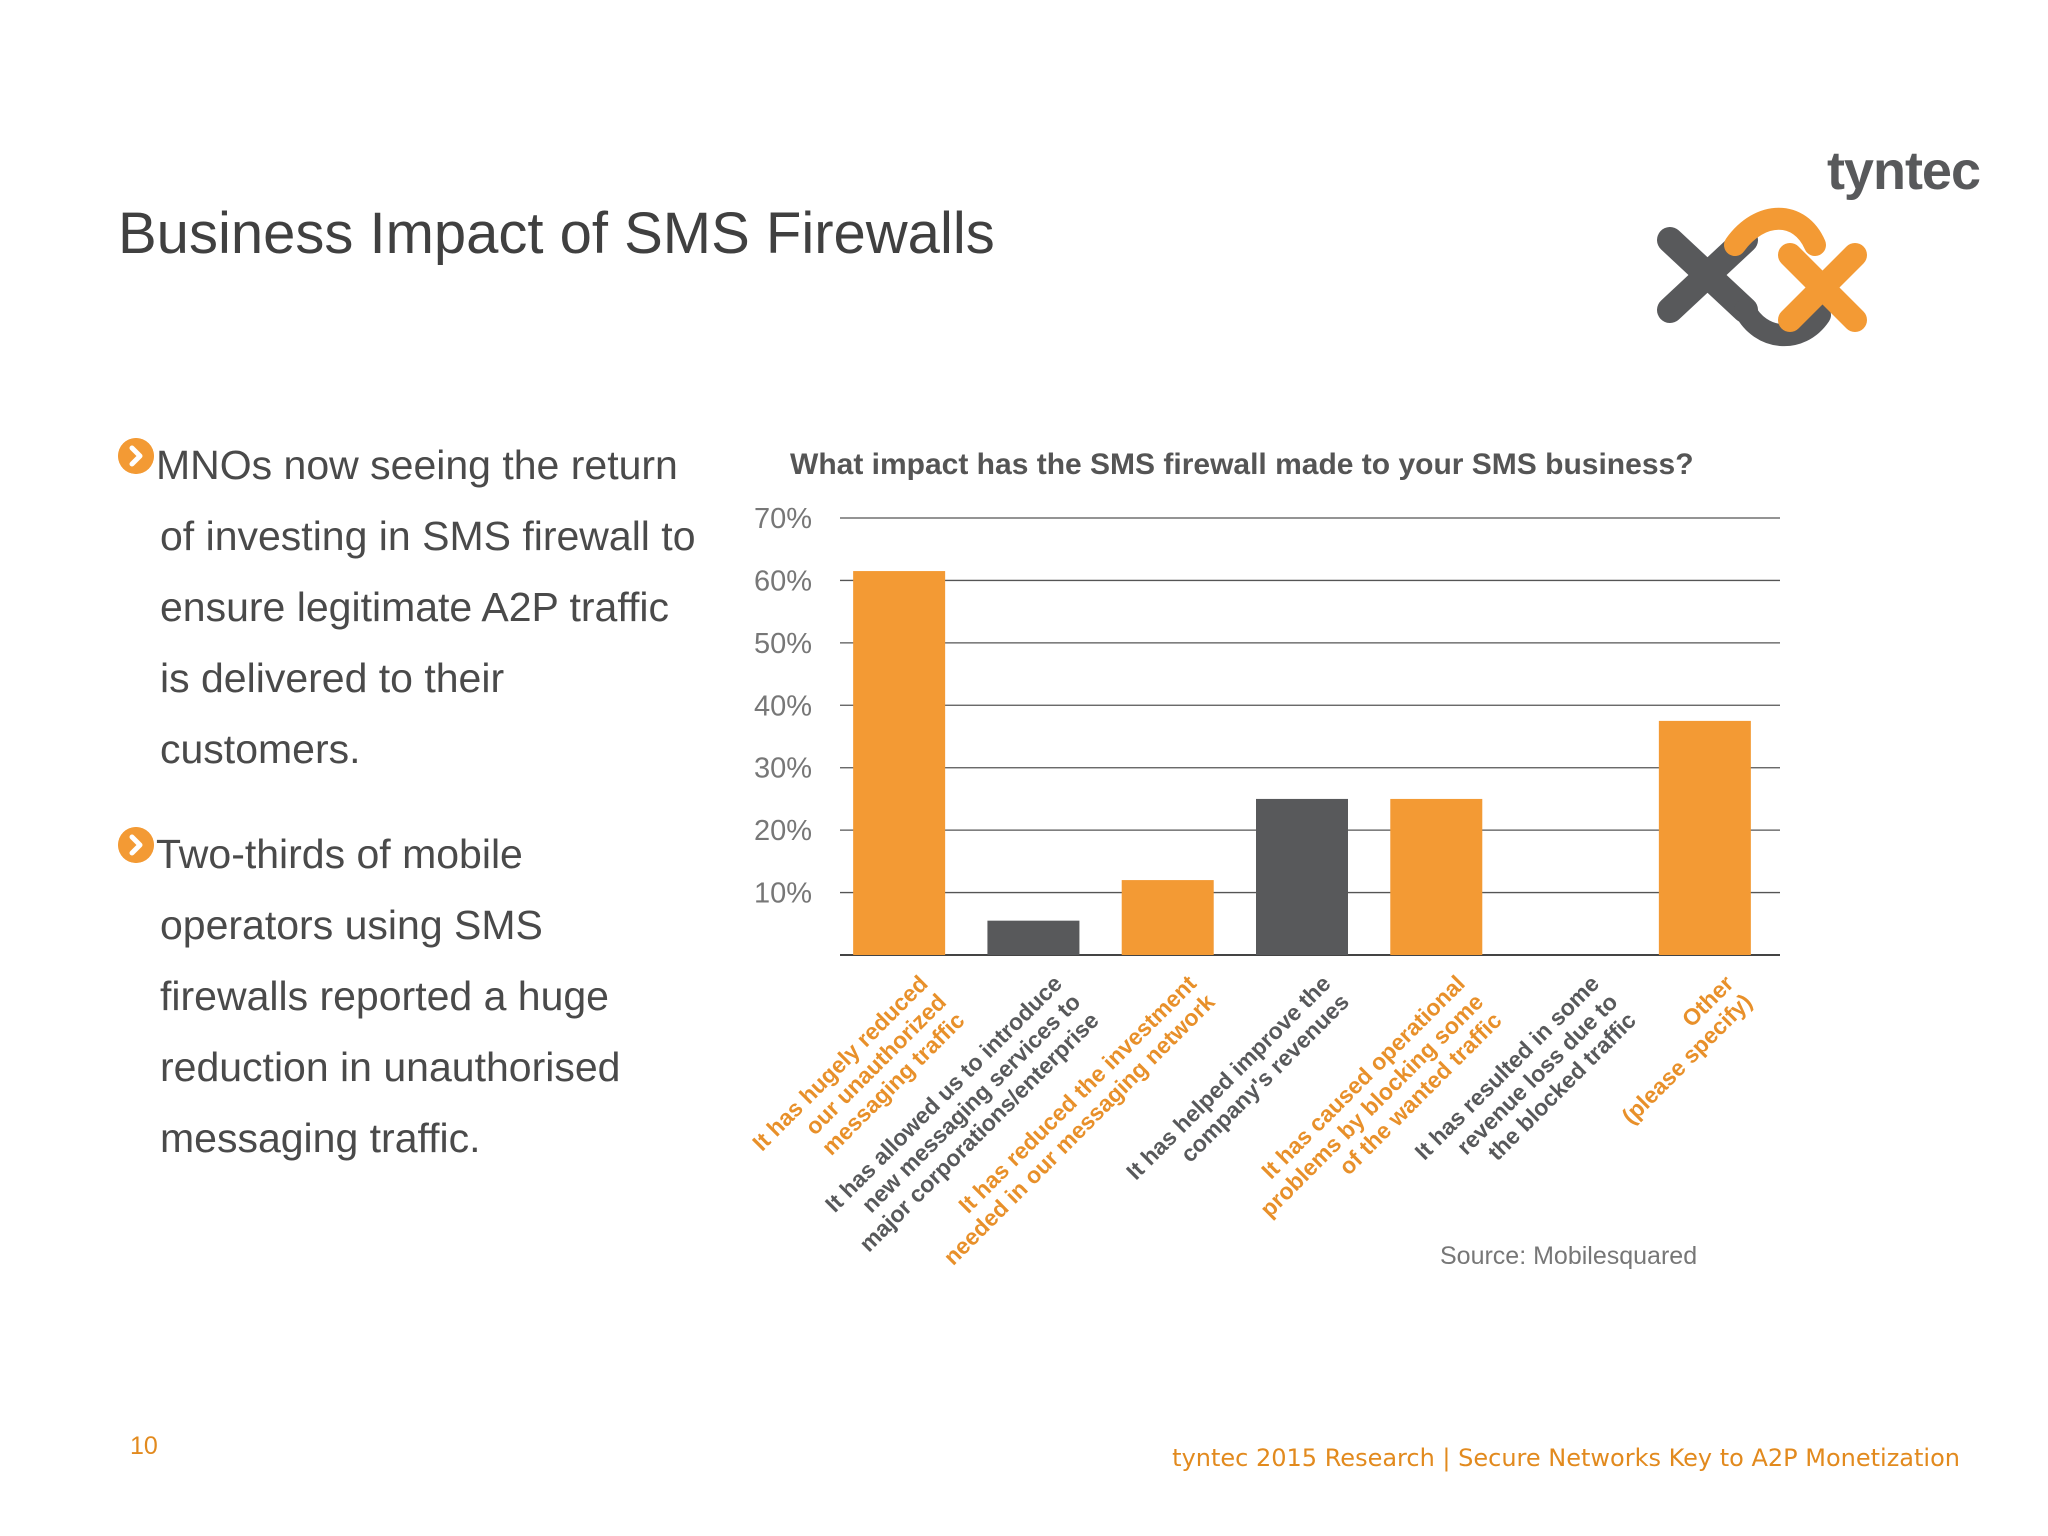  What do you see at coordinates (783, 519) in the screenshot?
I see `y-tick-label: 70%` at bounding box center [783, 519].